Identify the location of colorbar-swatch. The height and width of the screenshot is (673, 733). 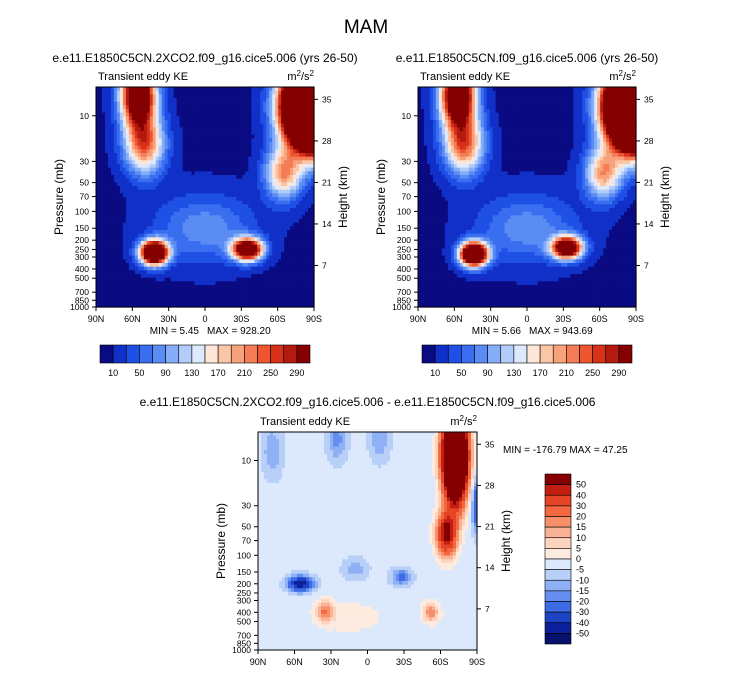
(277, 354).